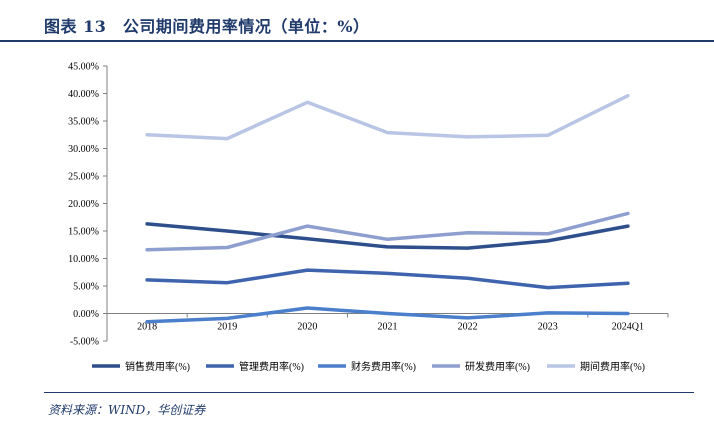  Describe the element at coordinates (147, 327) in the screenshot. I see `x-tick-label: 2018` at that location.